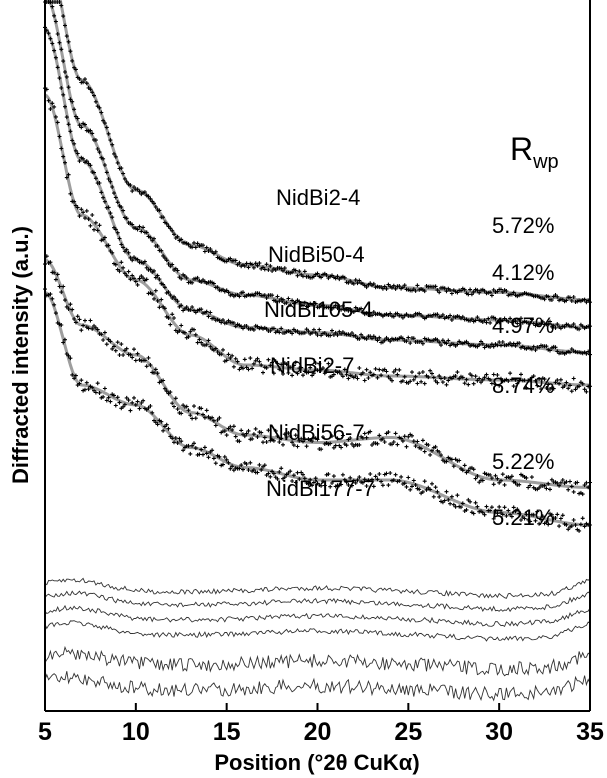 This screenshot has height=778, width=607. I want to click on x-axis-title: Position (°2θ CuKα), so click(316, 762).